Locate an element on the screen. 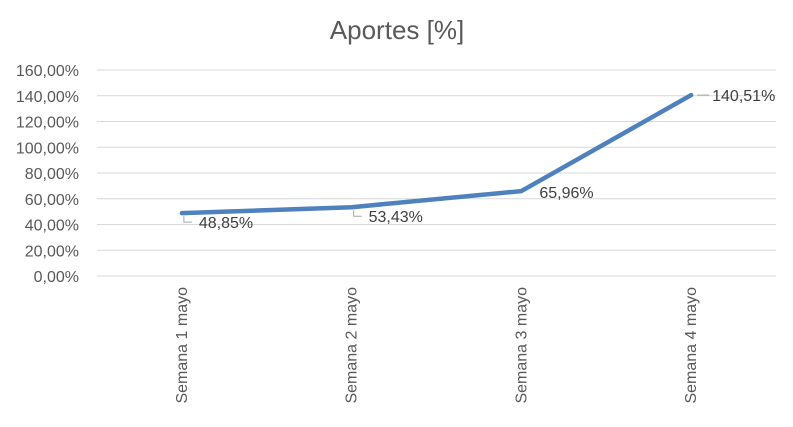 The height and width of the screenshot is (427, 793). y-tick-label: 60,00% is located at coordinates (52, 200).